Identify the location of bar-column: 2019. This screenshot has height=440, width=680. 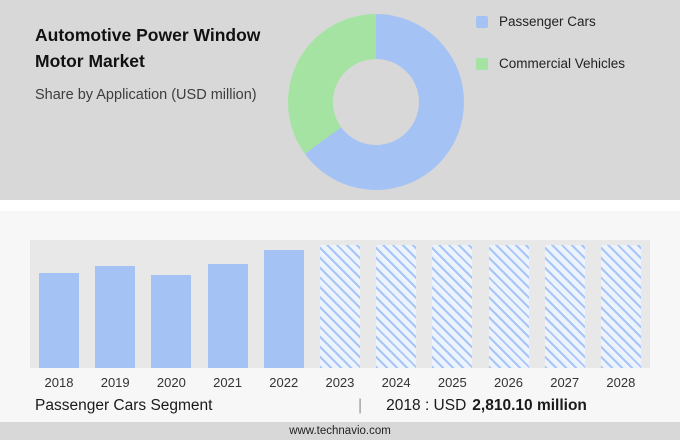
(115, 320).